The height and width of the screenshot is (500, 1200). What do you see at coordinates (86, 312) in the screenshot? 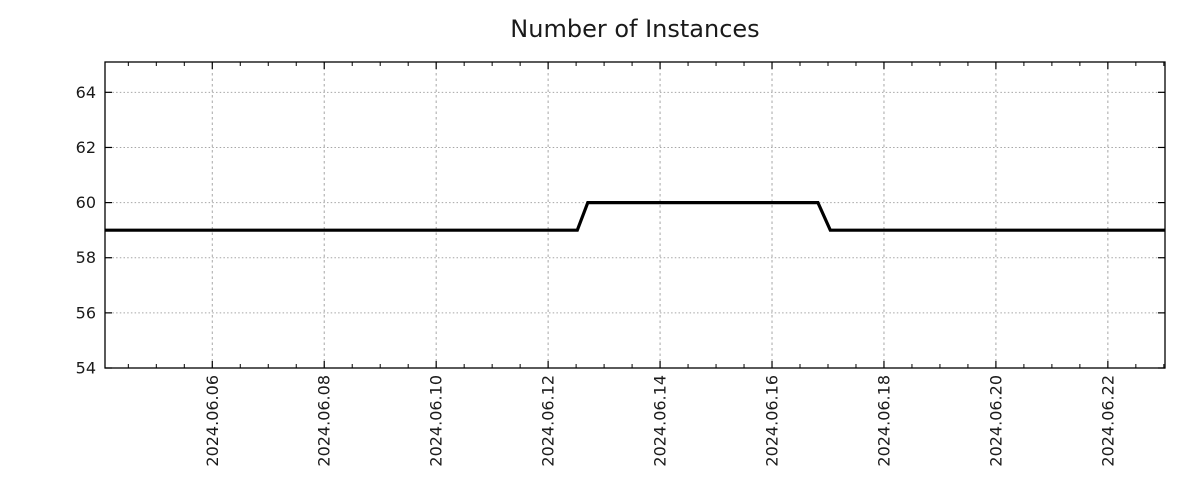
I see `y-tick-label: 56` at bounding box center [86, 312].